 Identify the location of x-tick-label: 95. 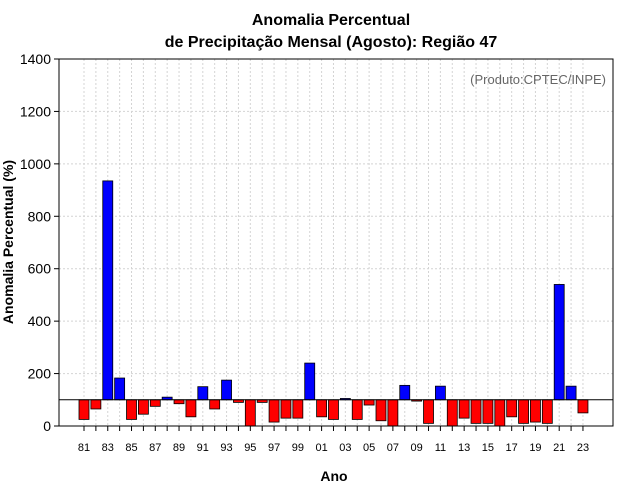
(250, 448).